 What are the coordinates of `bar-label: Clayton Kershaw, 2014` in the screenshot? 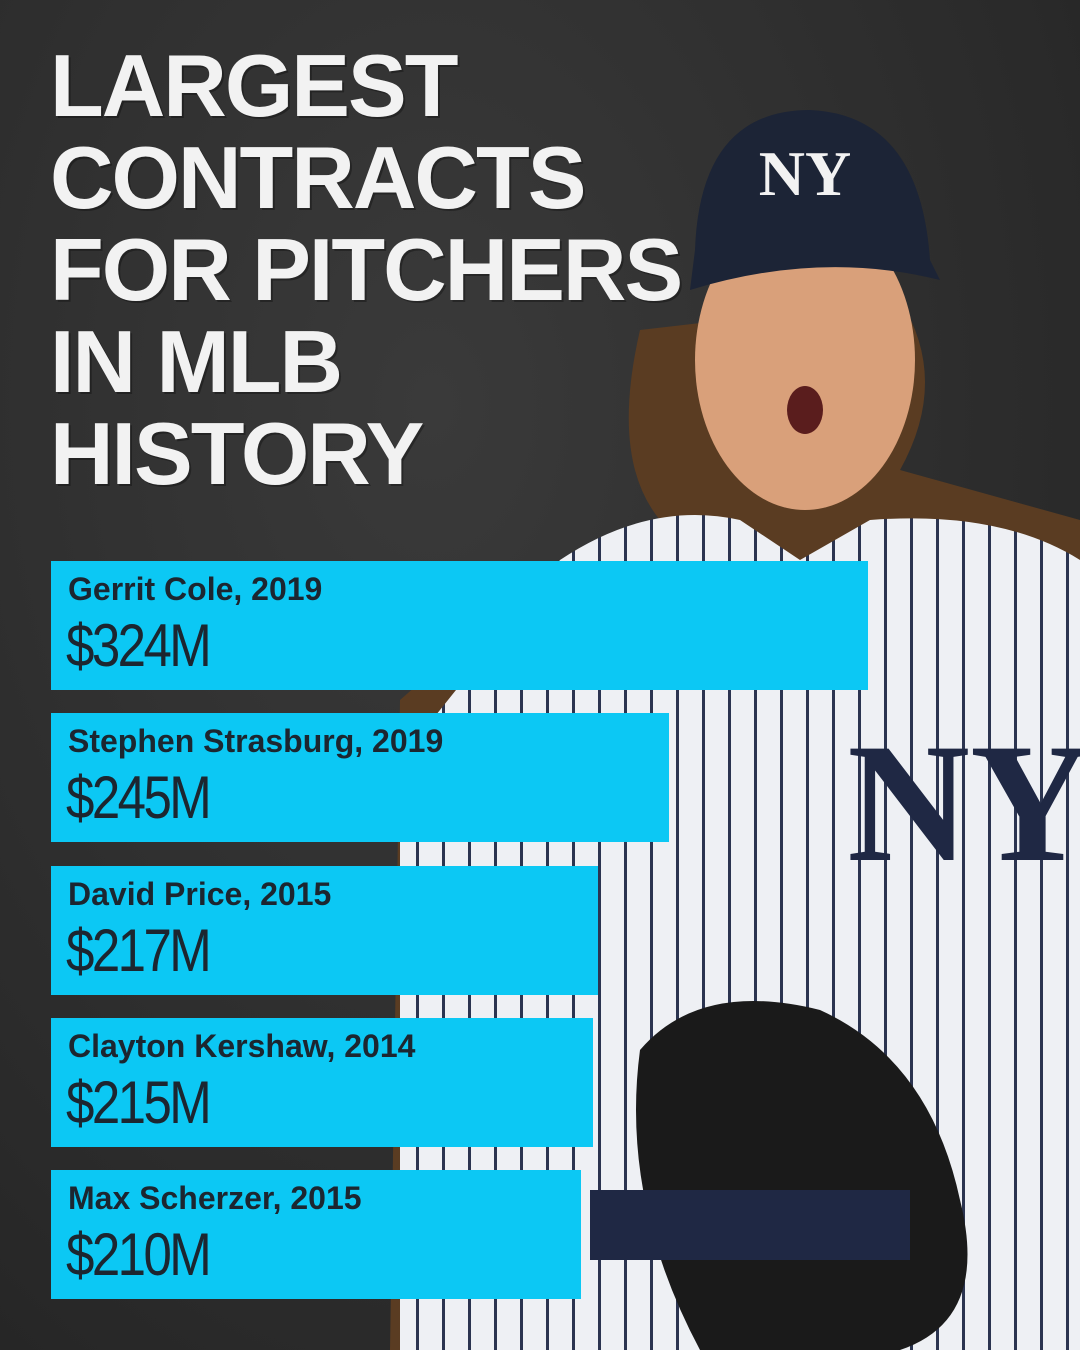 It's located at (242, 1045).